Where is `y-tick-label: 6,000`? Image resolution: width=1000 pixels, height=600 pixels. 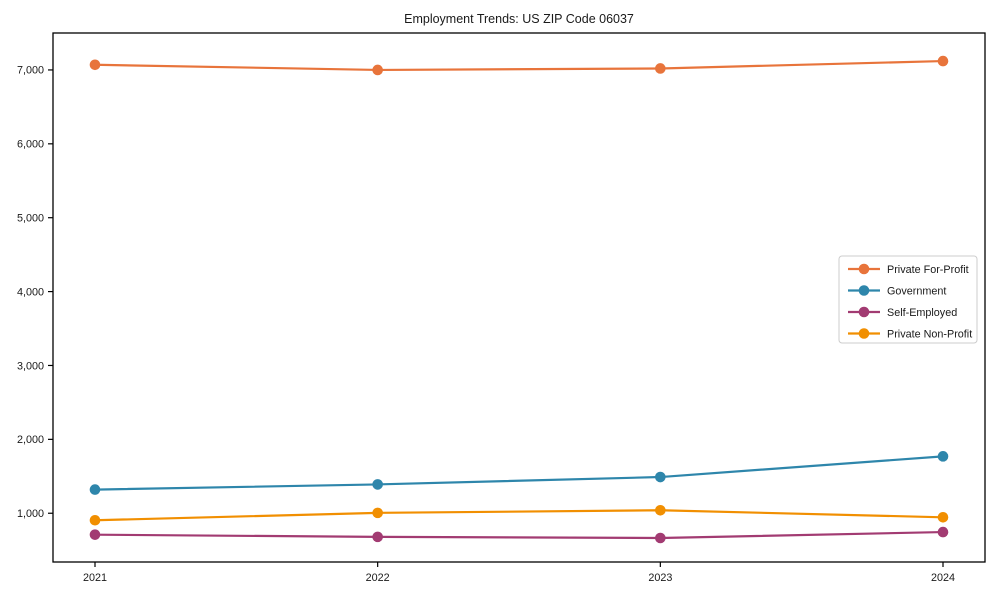
y-tick-label: 6,000 is located at coordinates (30, 145).